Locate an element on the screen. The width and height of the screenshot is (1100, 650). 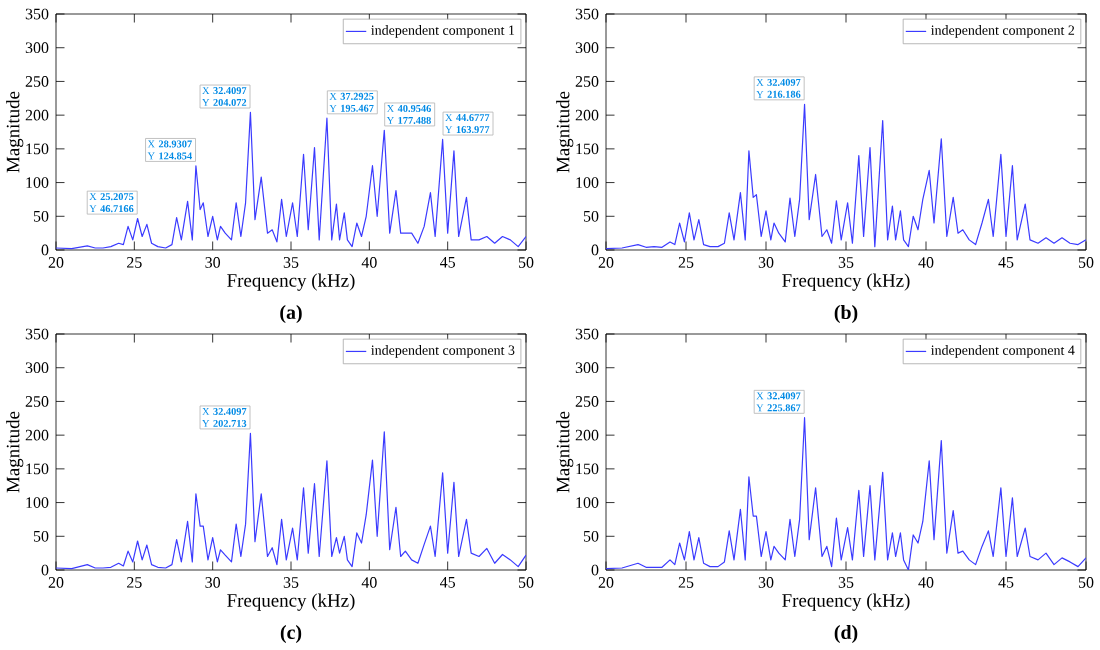
text: (c) is located at coordinates (291, 634).